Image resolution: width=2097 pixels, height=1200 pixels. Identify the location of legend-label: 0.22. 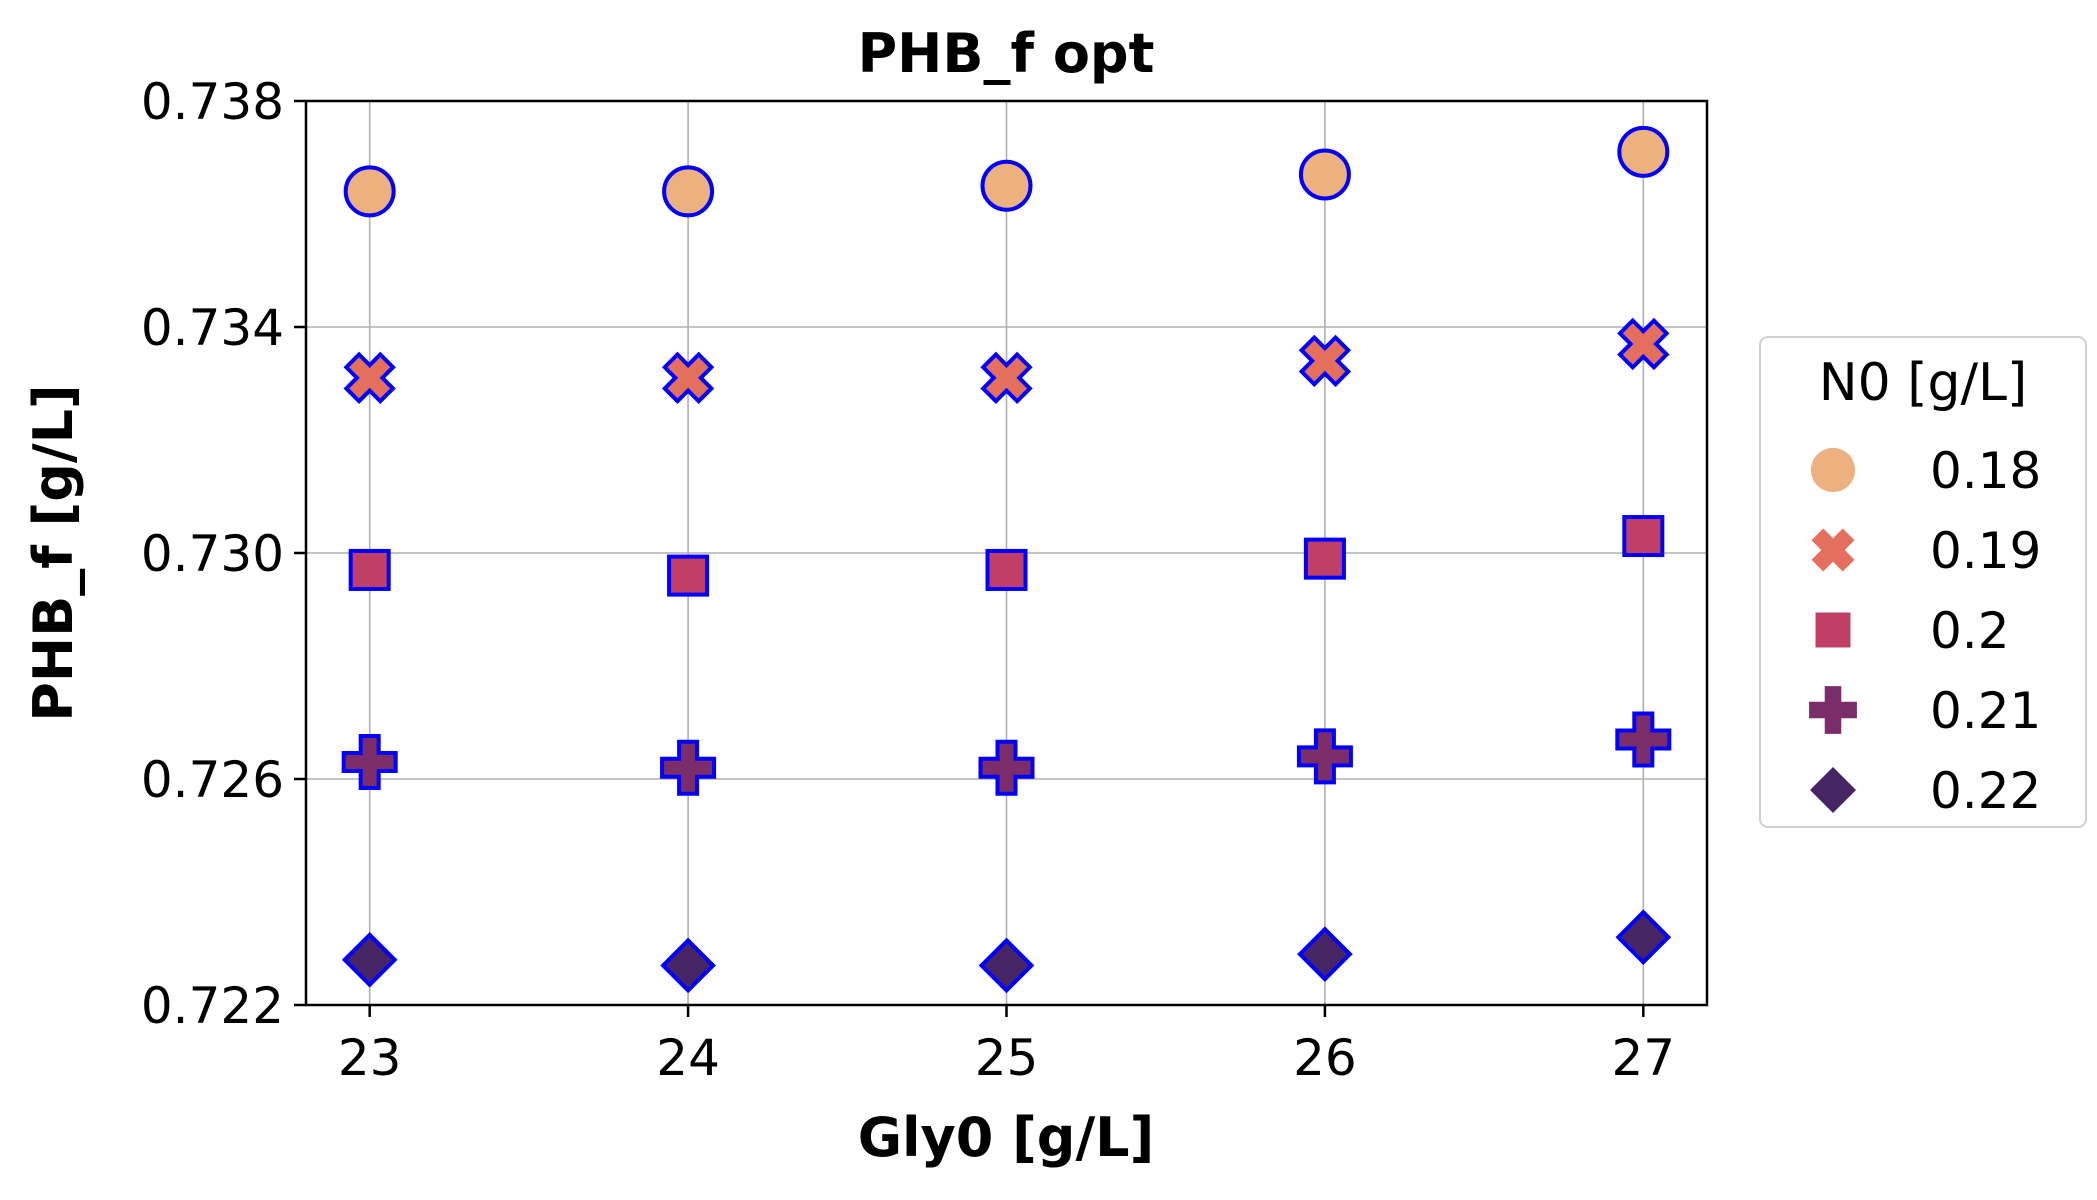
(1985, 791).